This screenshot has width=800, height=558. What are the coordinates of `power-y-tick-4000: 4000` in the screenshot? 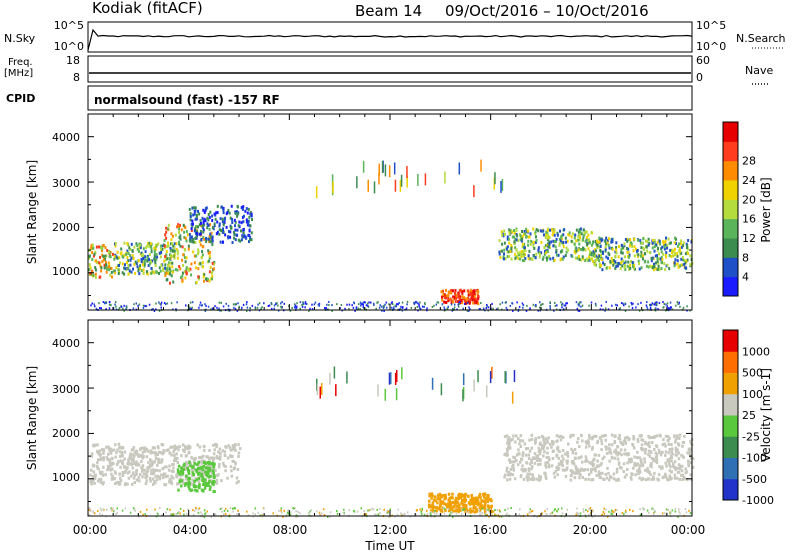 It's located at (66, 137).